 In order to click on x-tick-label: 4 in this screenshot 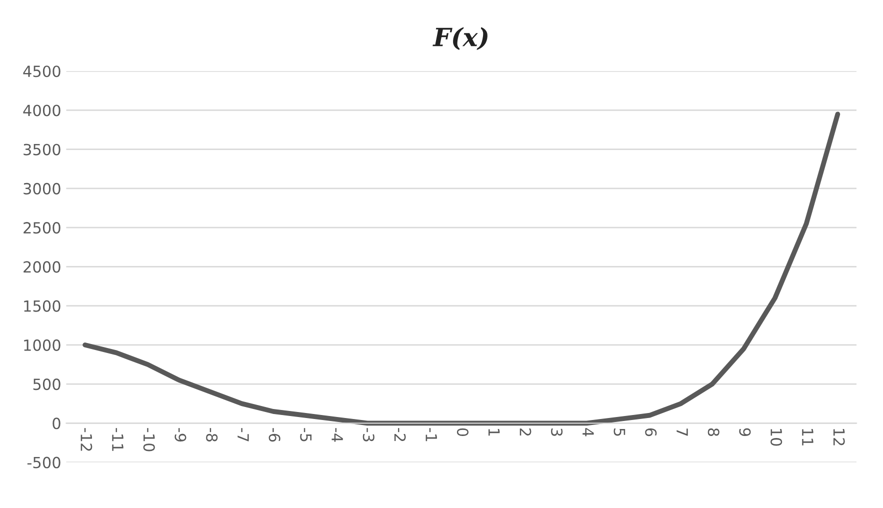, I will do `click(588, 432)`.